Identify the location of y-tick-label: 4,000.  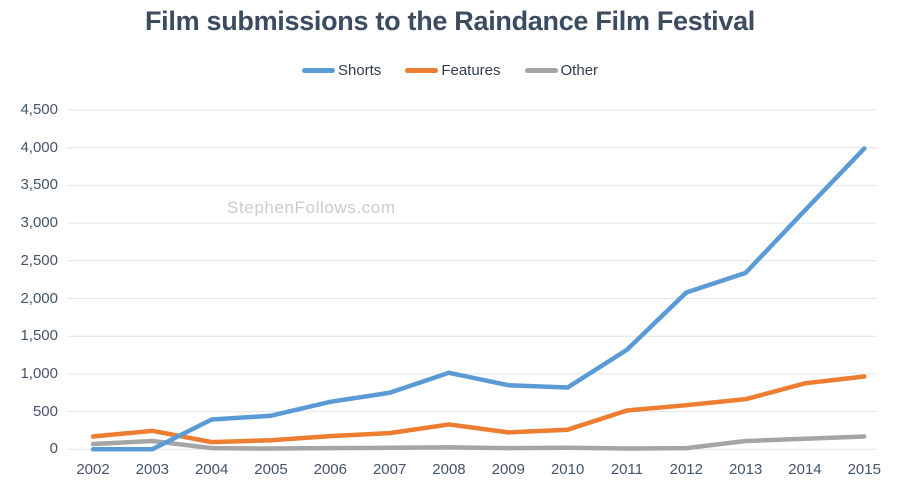
(39, 147).